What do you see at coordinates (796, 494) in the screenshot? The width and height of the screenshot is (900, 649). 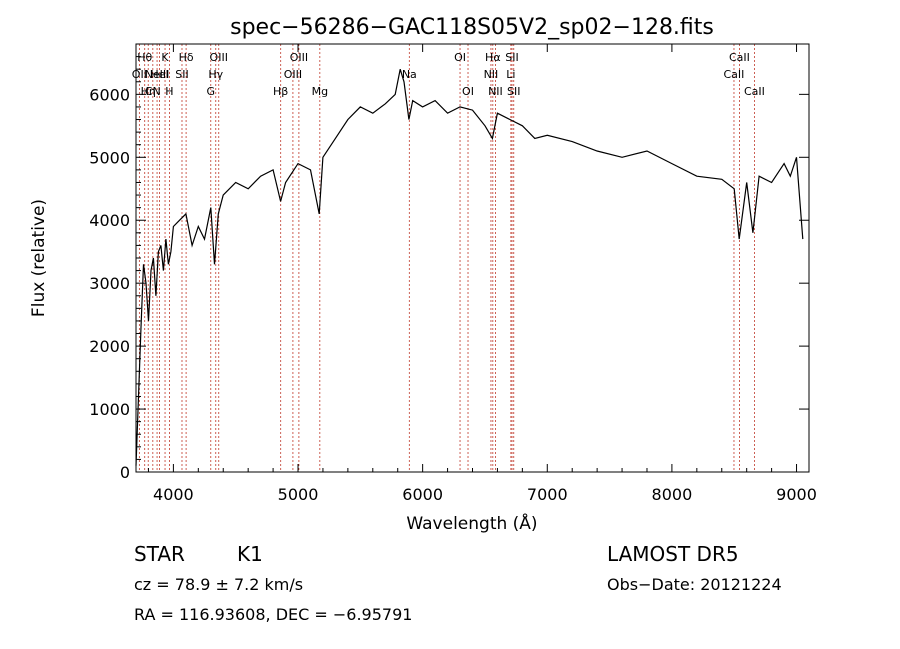 I see `x-tick-label-5: 9000` at bounding box center [796, 494].